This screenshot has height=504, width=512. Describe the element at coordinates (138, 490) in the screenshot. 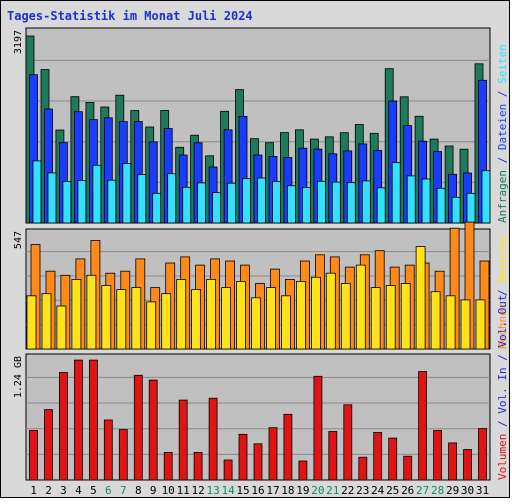

I see `x-tick-label: 8` at that location.